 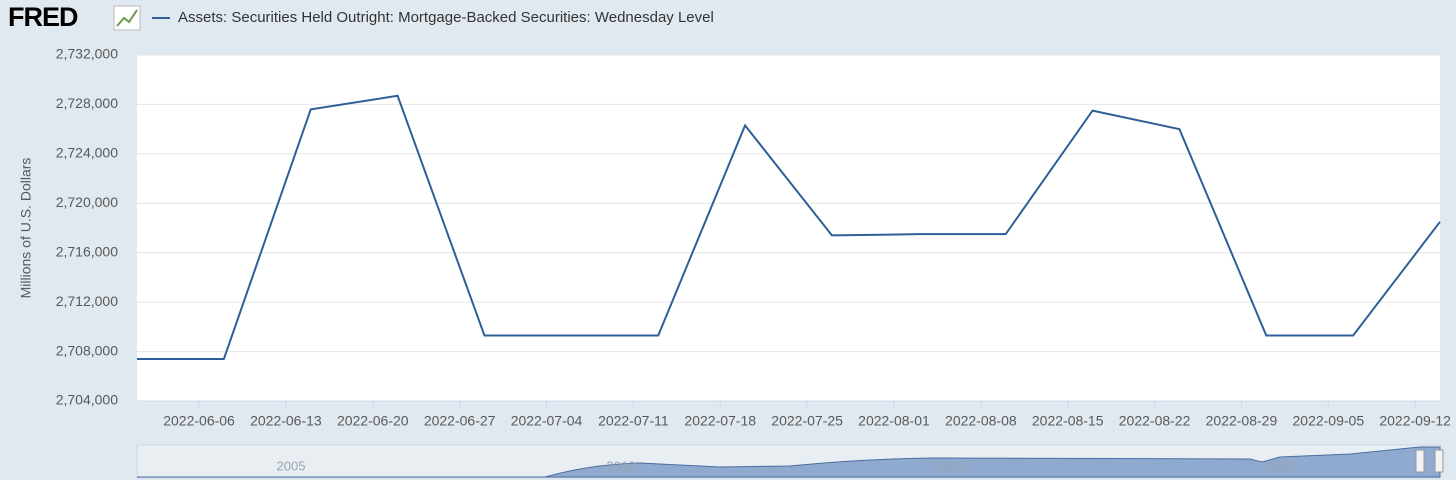 I want to click on navigator-label: 2015, so click(x=951, y=465).